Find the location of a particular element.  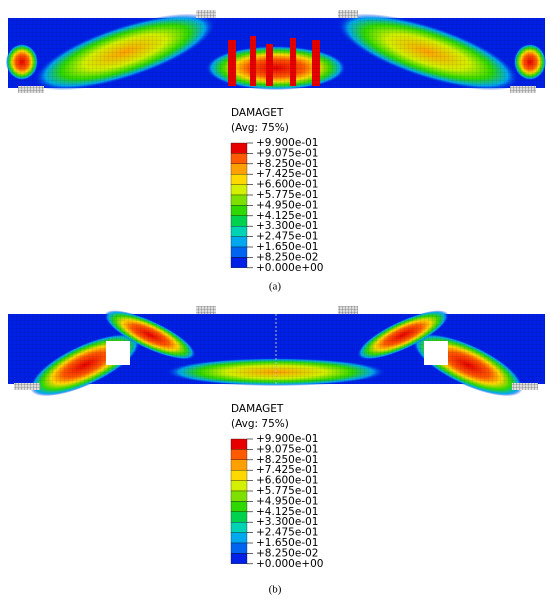

caption: (b) is located at coordinates (275, 590).